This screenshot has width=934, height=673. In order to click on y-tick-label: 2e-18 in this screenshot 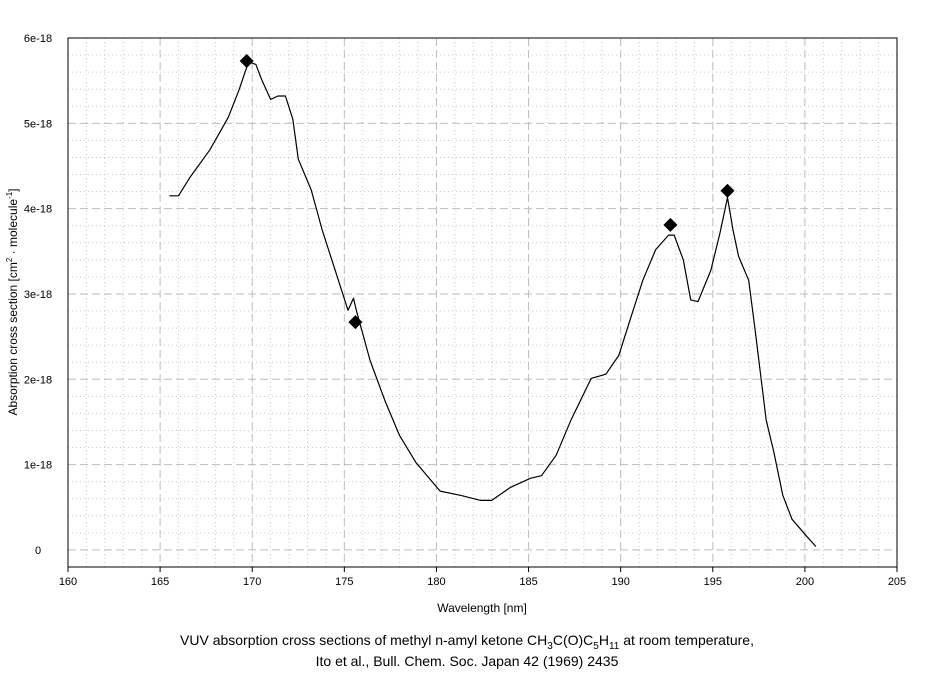, I will do `click(38, 380)`.